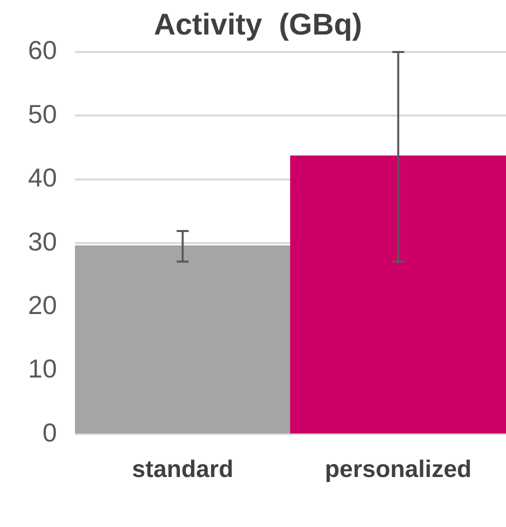 The width and height of the screenshot is (506, 527). Describe the element at coordinates (183, 470) in the screenshot. I see `x-tick-label: standard` at that location.